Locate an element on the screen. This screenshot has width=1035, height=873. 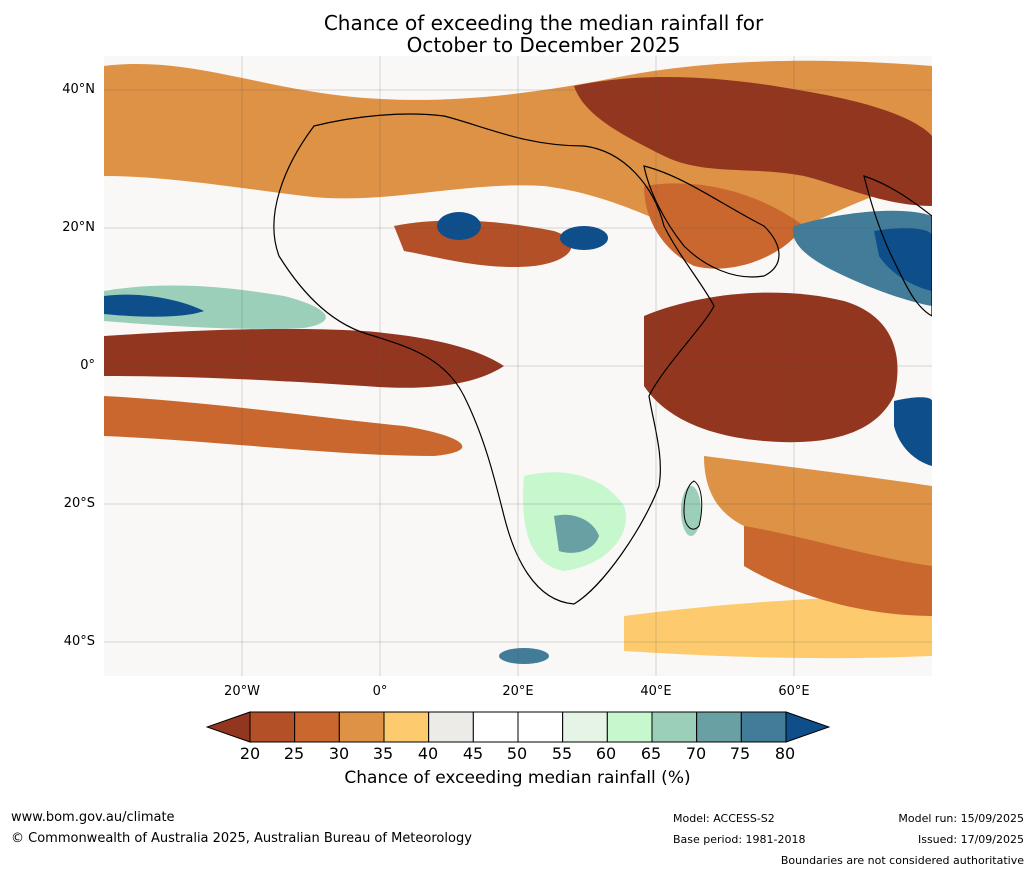
colorbar-tick-30: 30 is located at coordinates (339, 753).